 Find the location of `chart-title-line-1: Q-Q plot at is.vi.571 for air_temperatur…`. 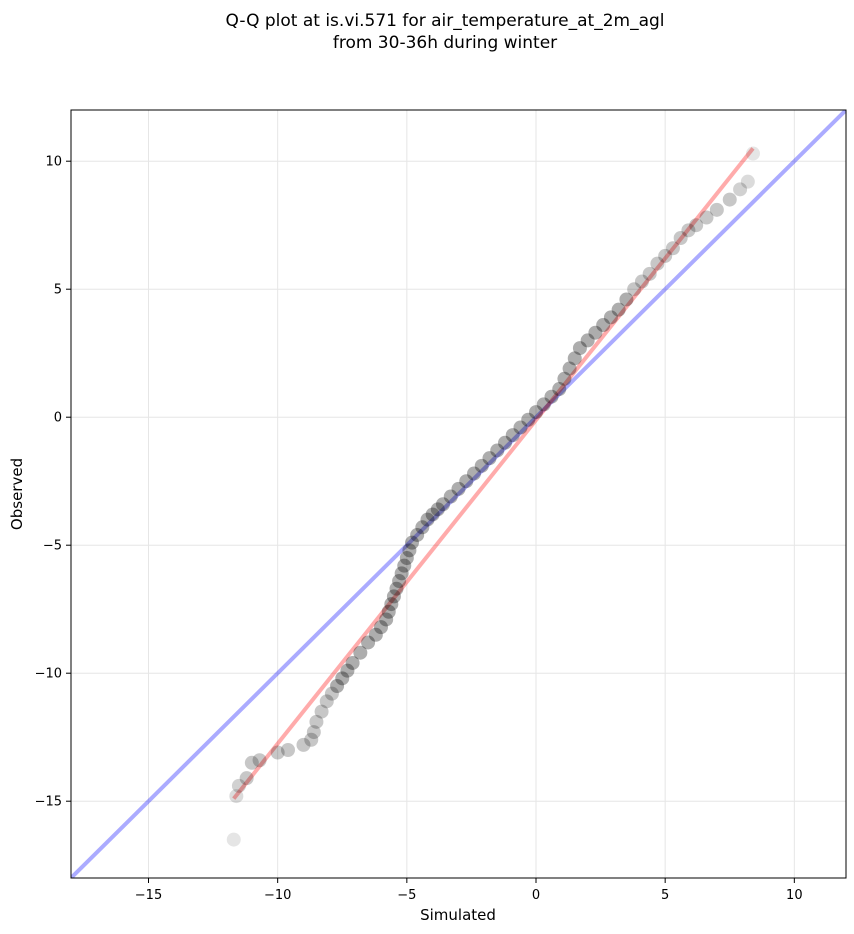

chart-title-line-1: Q-Q plot at is.vi.571 for air_temperatur… is located at coordinates (444, 21).